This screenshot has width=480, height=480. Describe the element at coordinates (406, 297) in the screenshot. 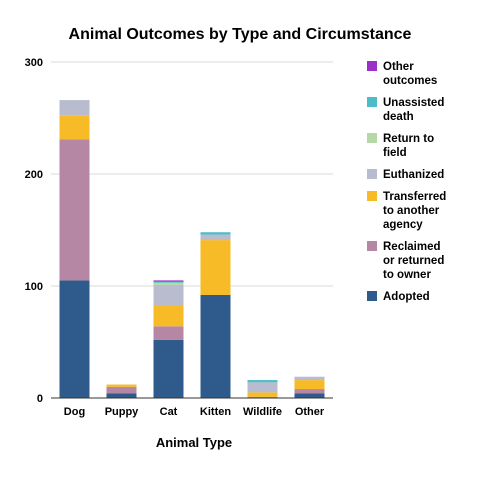

I see `legend-label: Adopted` at that location.